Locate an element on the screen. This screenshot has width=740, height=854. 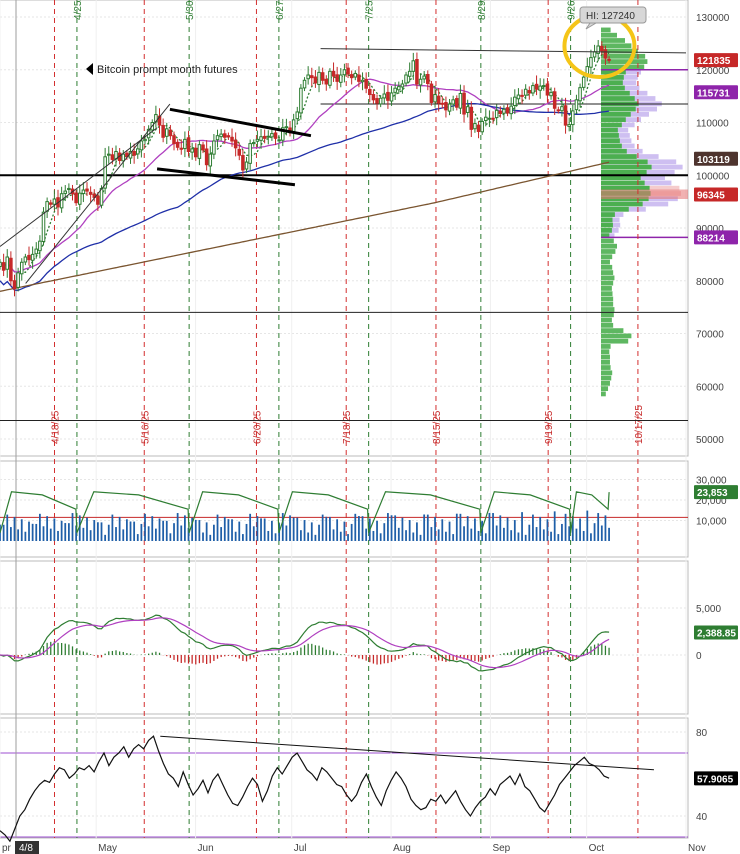
rsi-badge: 57.9065 is located at coordinates (715, 779).